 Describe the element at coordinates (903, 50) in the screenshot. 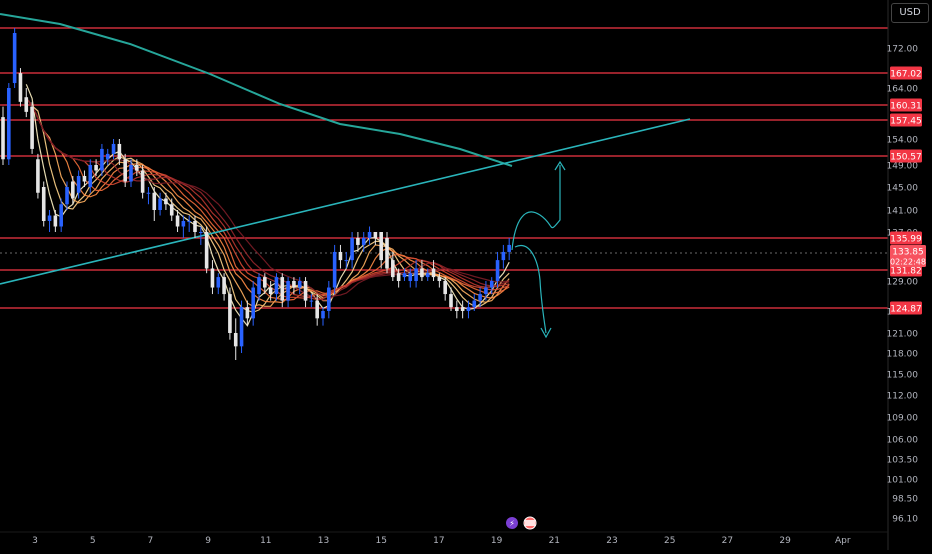

I see `price-tick-label: 172.00` at that location.